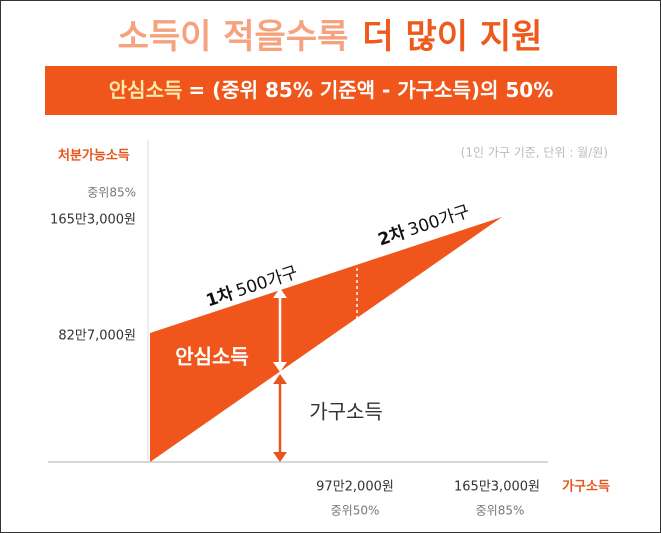 The width and height of the screenshot is (661, 533). Describe the element at coordinates (233, 37) in the screenshot. I see `title-light: 소득이 적을수록` at that location.